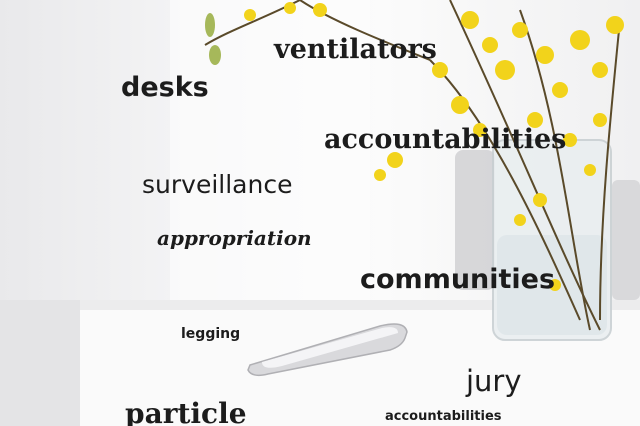 The height and width of the screenshot is (426, 640). Describe the element at coordinates (186, 411) in the screenshot. I see `word-particle: particle` at that location.